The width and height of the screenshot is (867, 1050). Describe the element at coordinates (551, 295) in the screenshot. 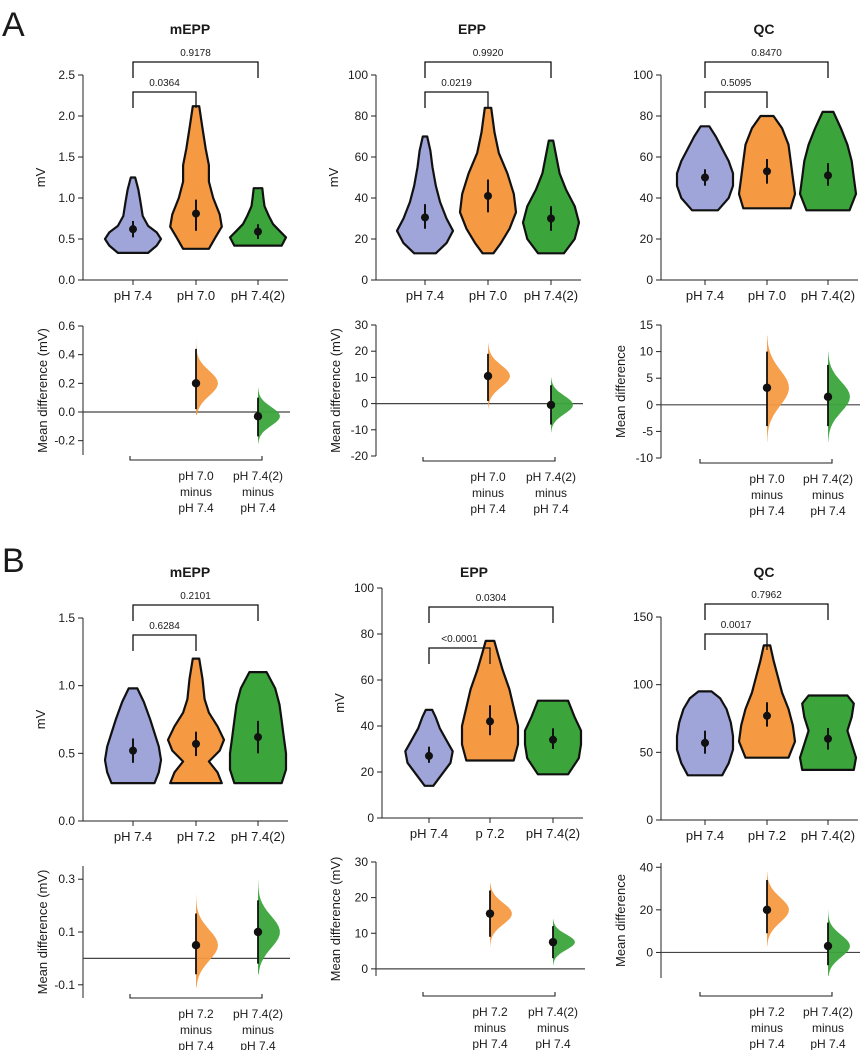

I see `x-tick-label: pH 7.4(2)` at that location.